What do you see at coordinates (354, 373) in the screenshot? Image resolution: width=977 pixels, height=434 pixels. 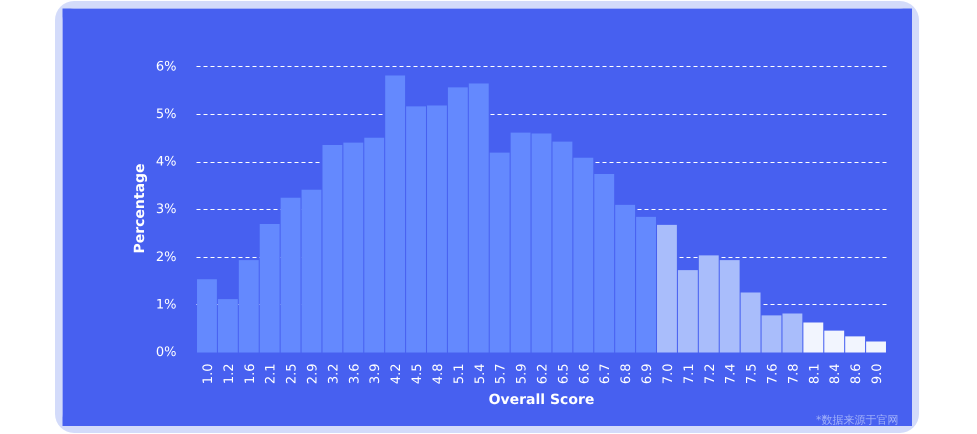 I see `x-tick-label: 3.6` at bounding box center [354, 373].